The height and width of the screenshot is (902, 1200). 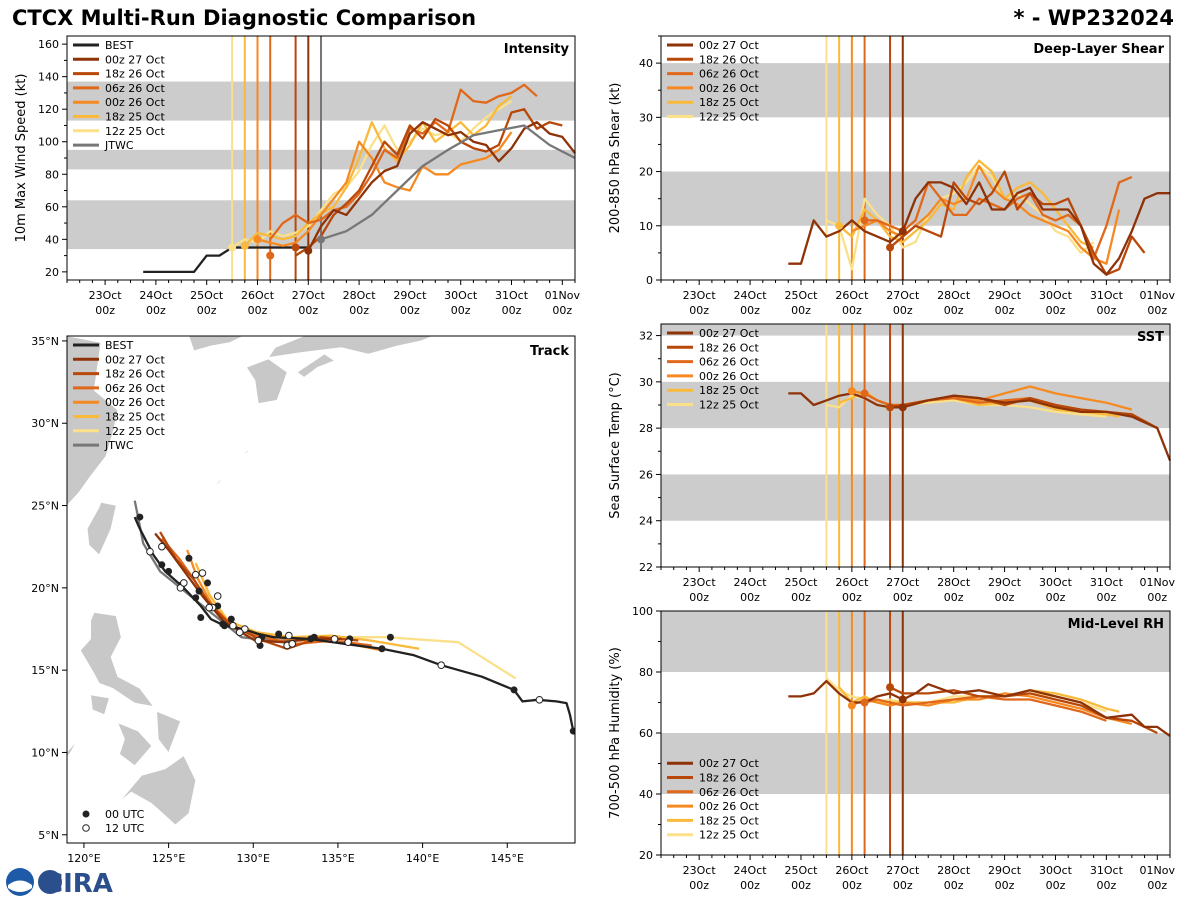 I want to click on legend-label: 12z 25 Oct, so click(x=135, y=431).